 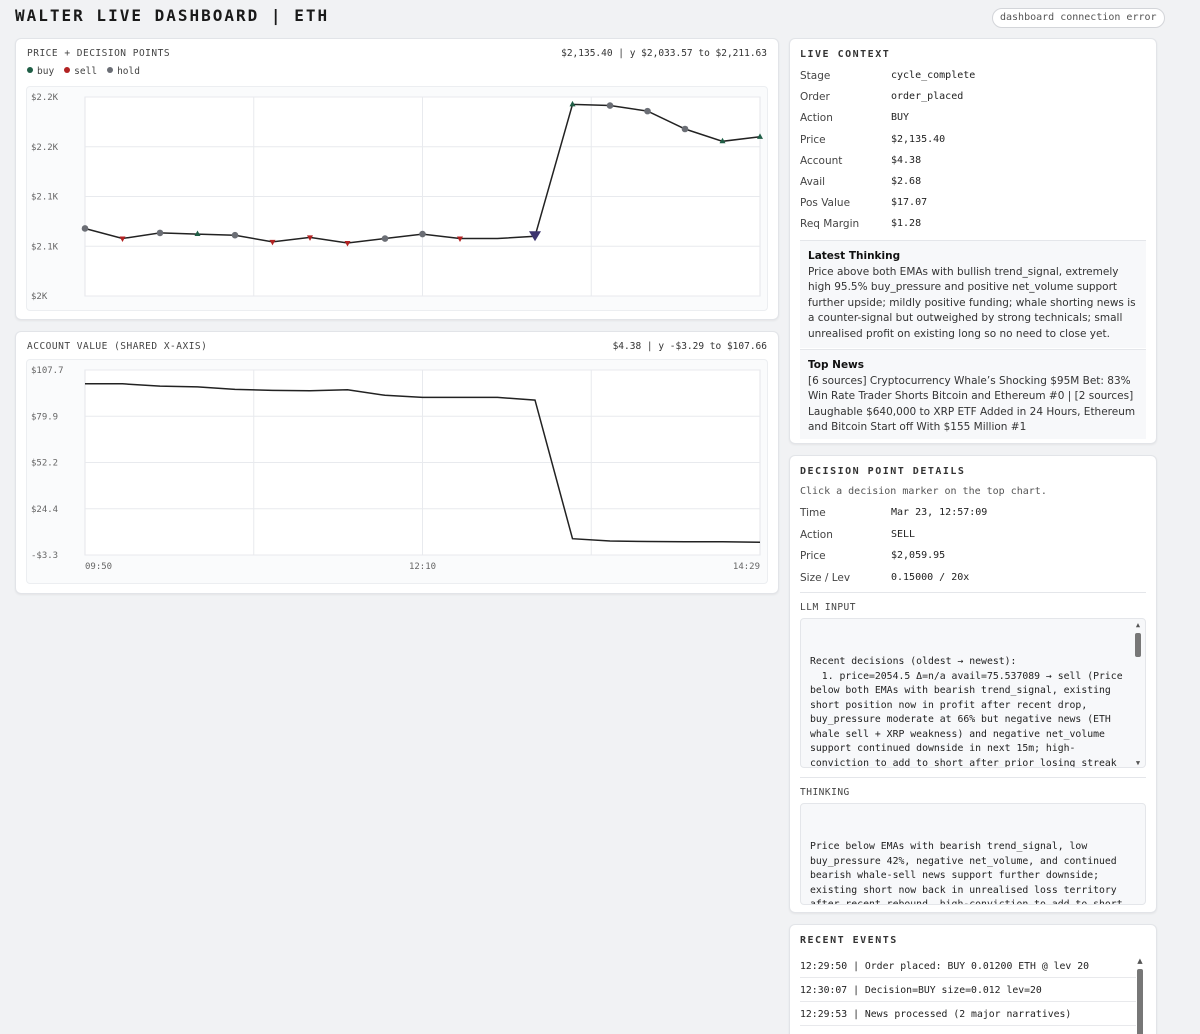 What do you see at coordinates (825, 577) in the screenshot?
I see `kv-key: Size / Lev` at bounding box center [825, 577].